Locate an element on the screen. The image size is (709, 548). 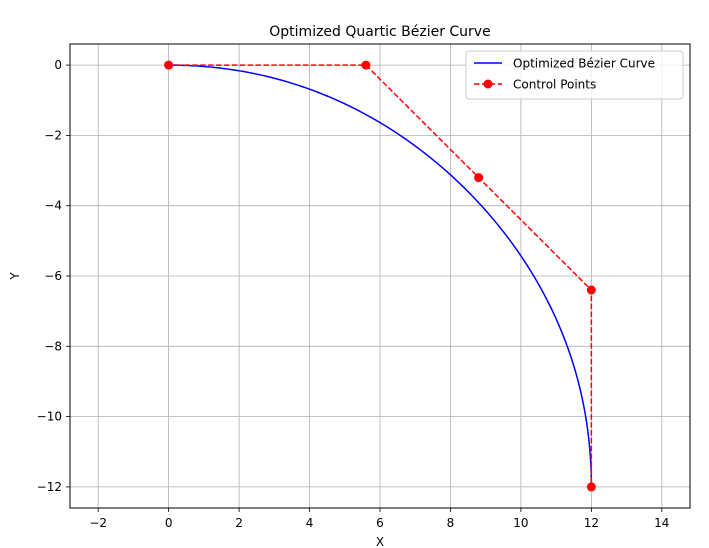
legend: Optimized Bézier Curve Control Points is located at coordinates (574, 75).